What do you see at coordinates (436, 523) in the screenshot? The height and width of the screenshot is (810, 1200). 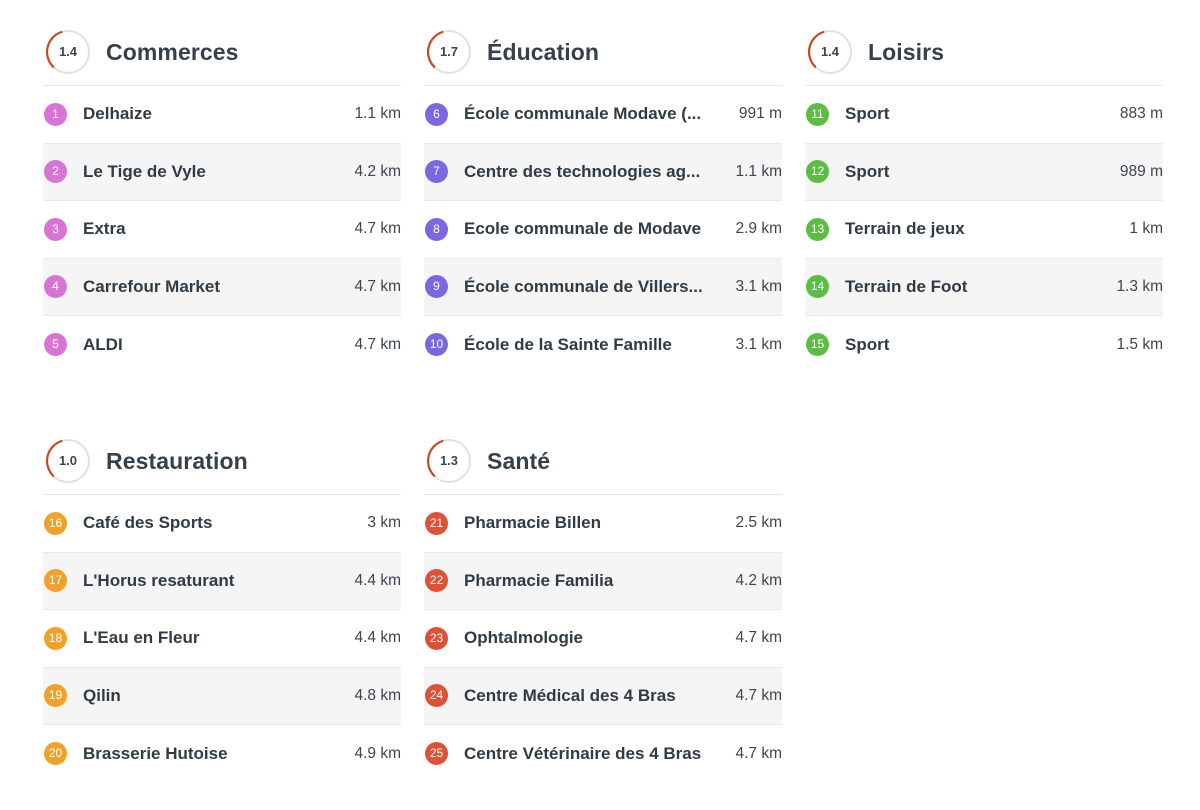 I see `marker-number-badge: 21` at bounding box center [436, 523].